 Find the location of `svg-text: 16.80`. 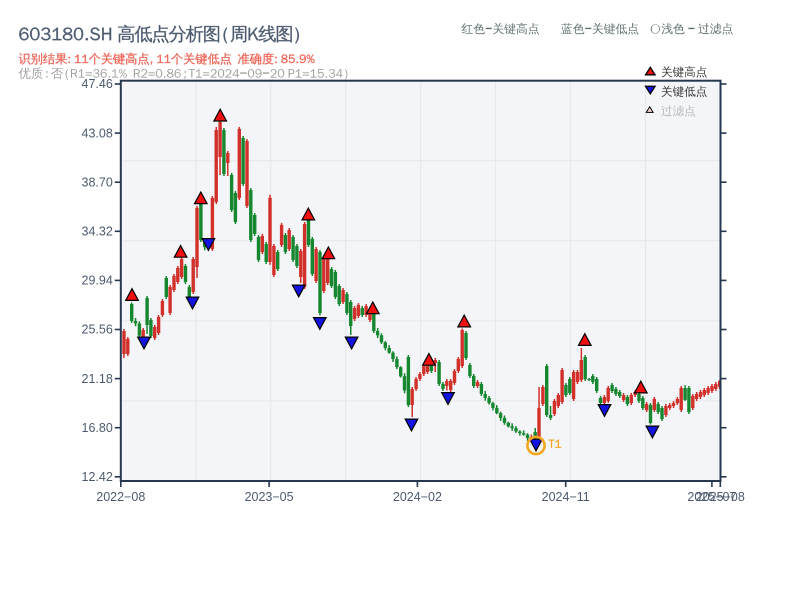

svg-text: 16.80 is located at coordinates (97, 428).